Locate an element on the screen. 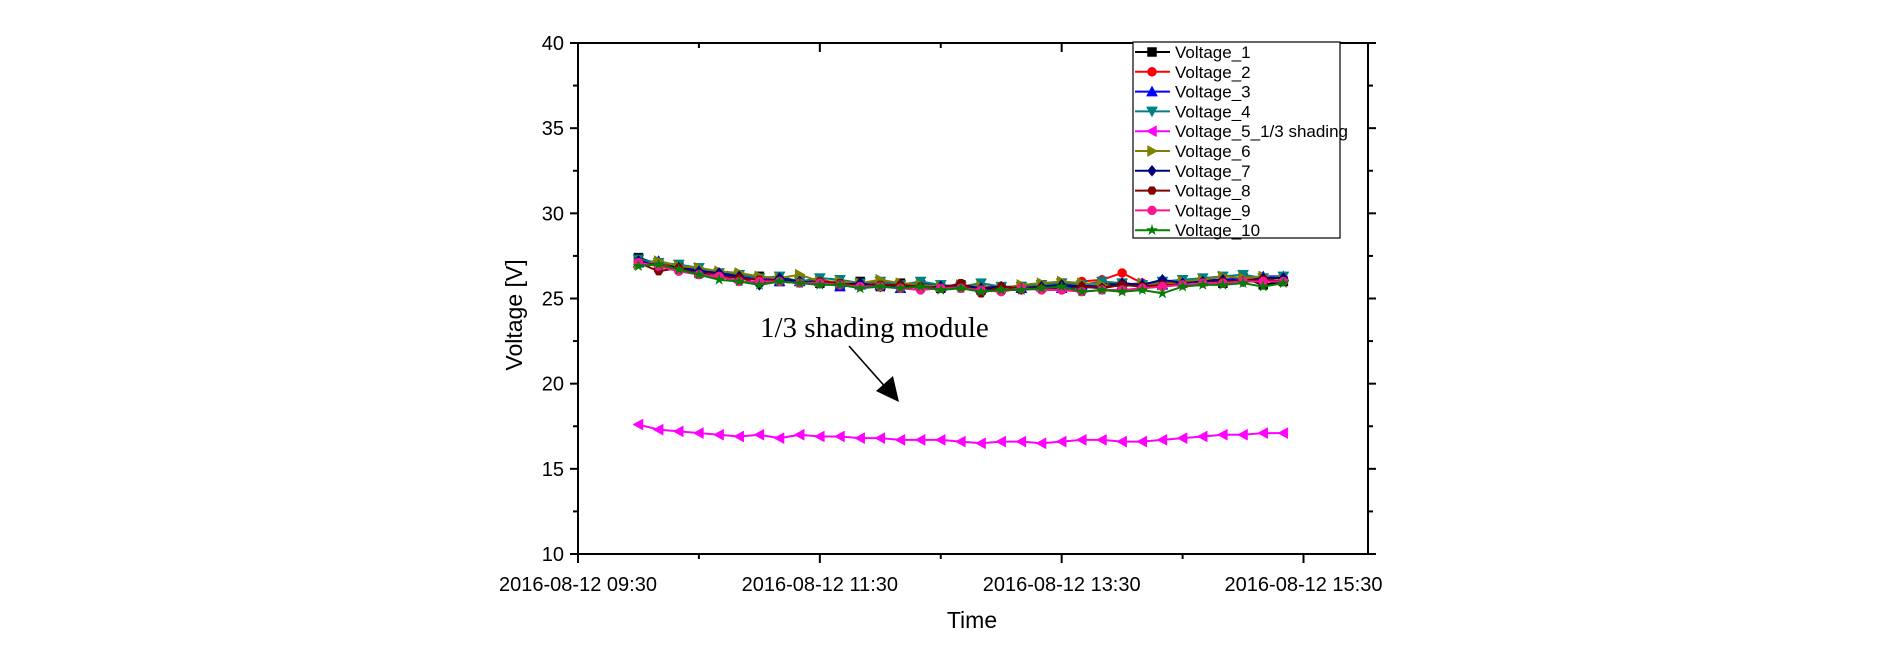  legend-item: Voltage_3 is located at coordinates (1193, 92).